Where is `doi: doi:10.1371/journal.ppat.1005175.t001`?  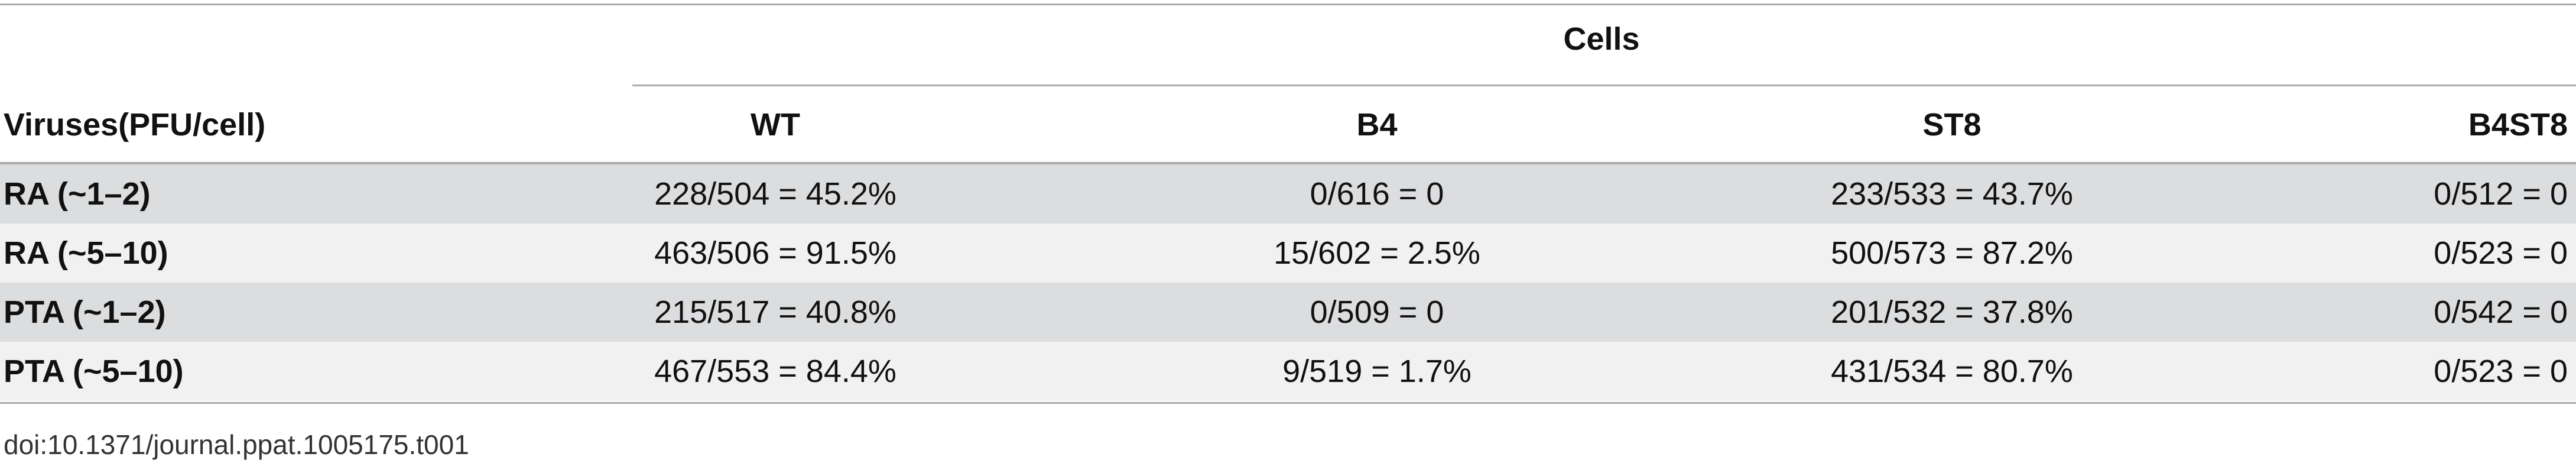 doi: doi:10.1371/journal.ppat.1005175.t001 is located at coordinates (236, 445).